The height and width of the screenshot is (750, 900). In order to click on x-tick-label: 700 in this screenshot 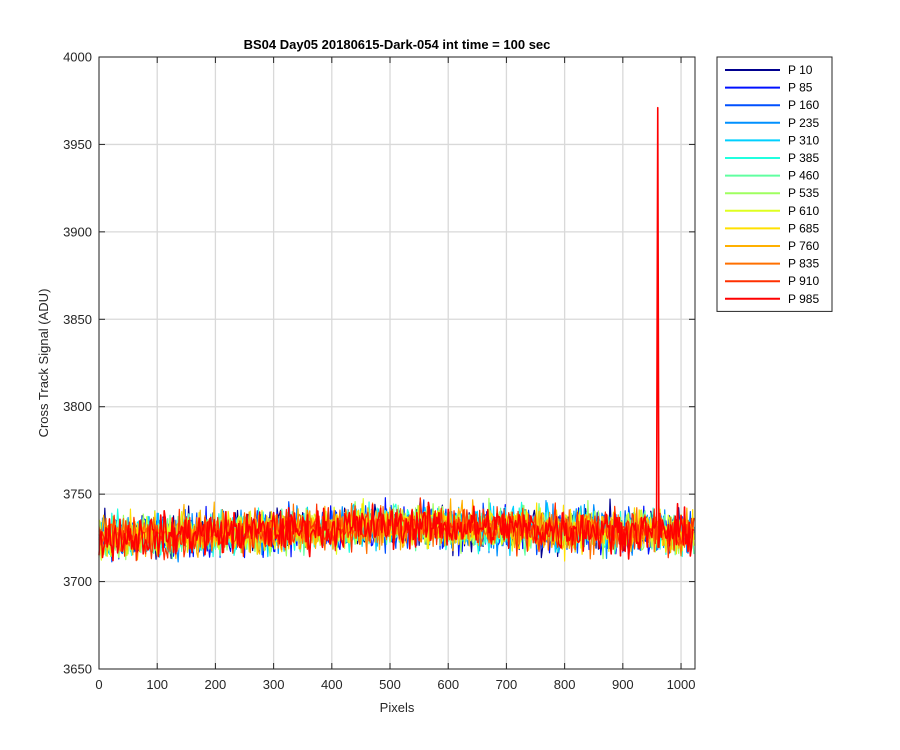, I will do `click(507, 684)`.